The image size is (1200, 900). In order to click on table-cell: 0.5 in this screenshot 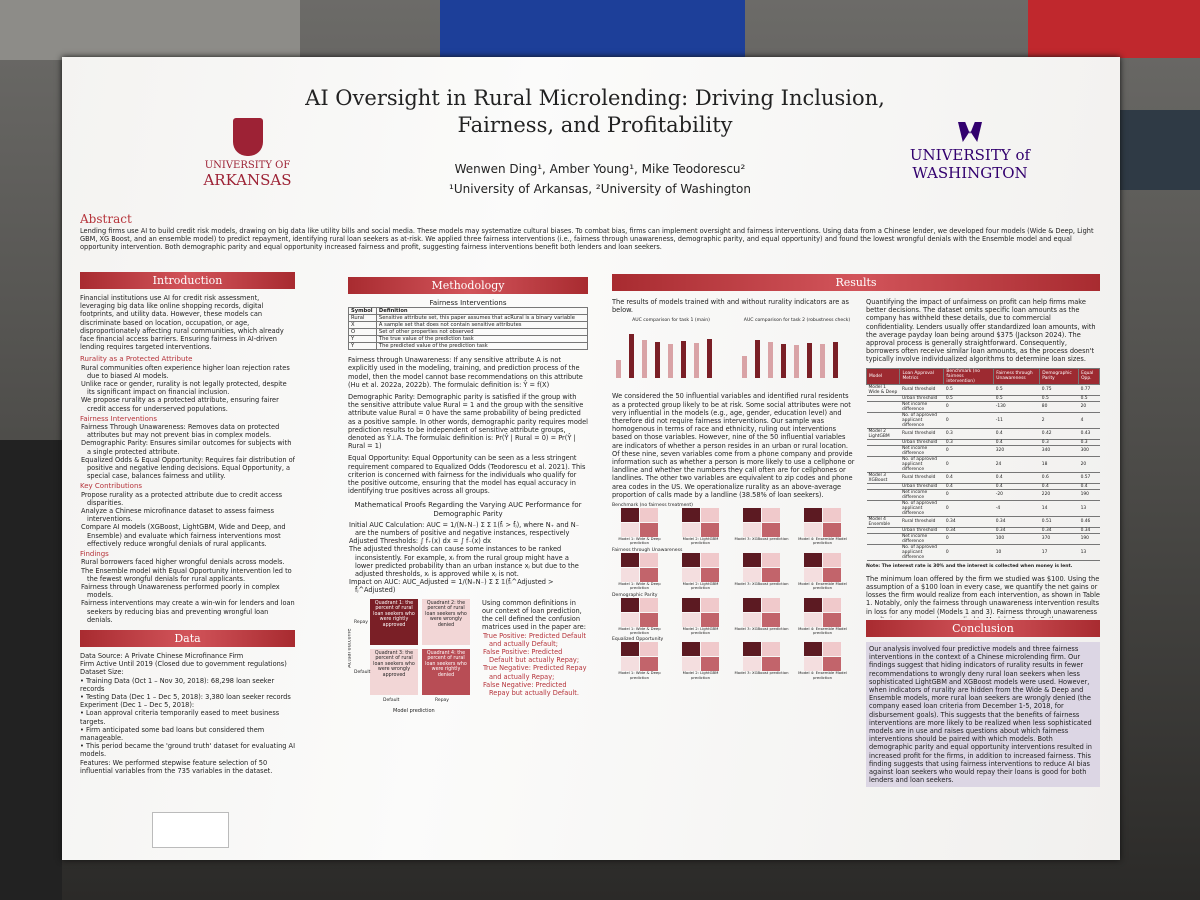, I will do `click(968, 390)`.